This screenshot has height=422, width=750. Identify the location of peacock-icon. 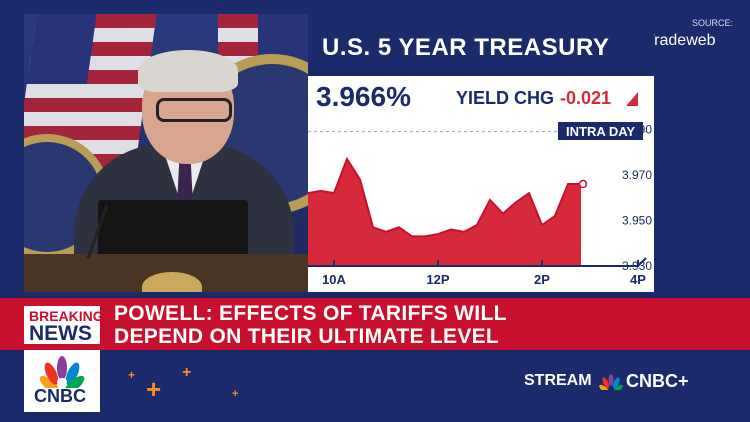
(62, 372).